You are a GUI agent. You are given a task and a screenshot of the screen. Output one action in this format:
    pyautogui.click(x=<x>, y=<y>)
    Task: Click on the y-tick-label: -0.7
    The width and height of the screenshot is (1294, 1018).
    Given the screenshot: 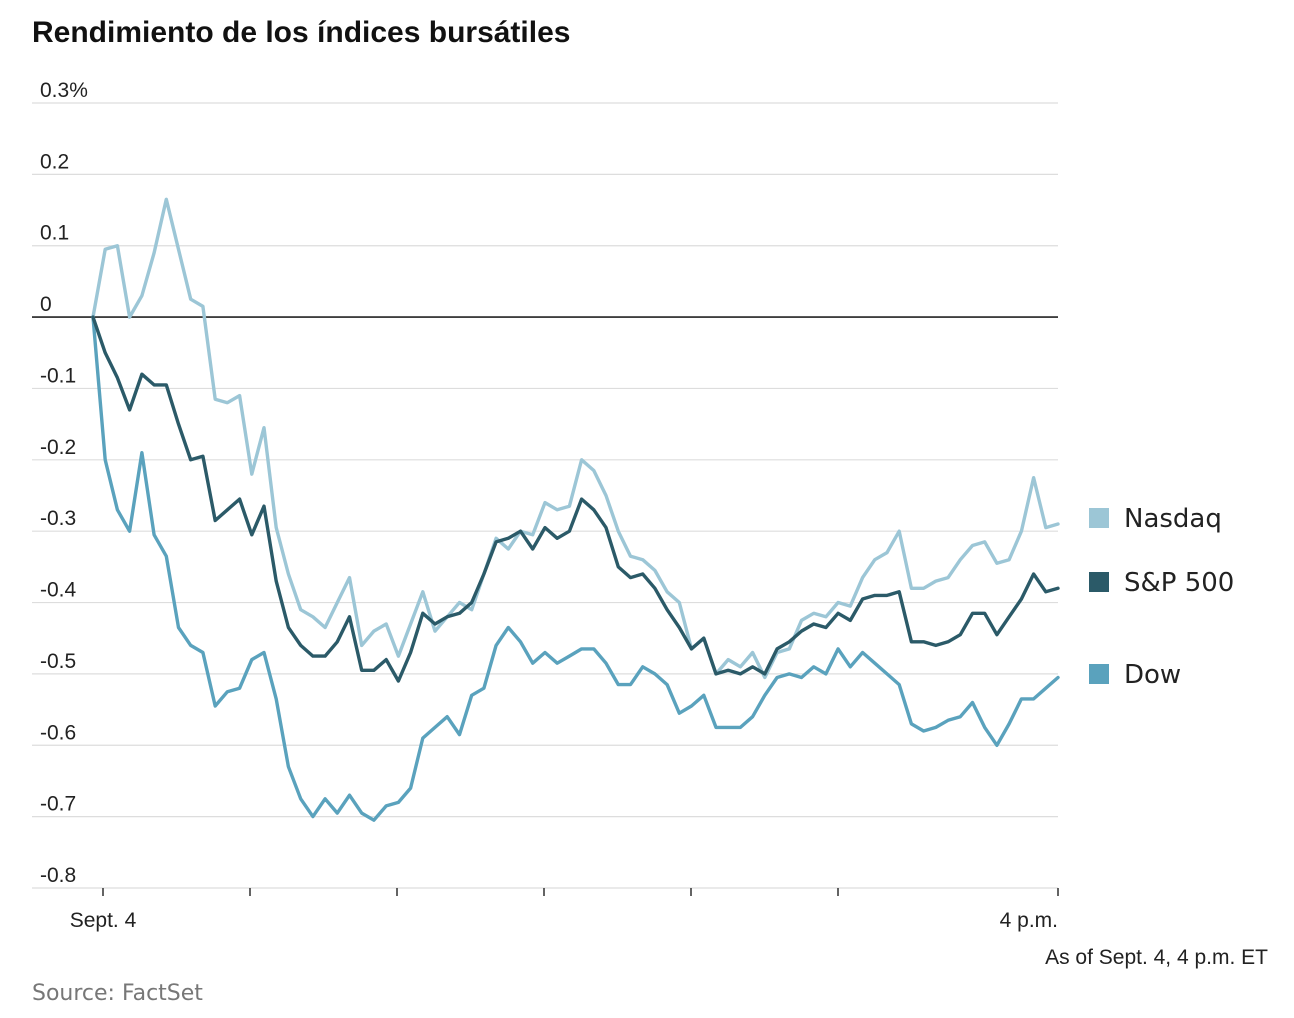 What is the action you would take?
    pyautogui.click(x=58, y=804)
    